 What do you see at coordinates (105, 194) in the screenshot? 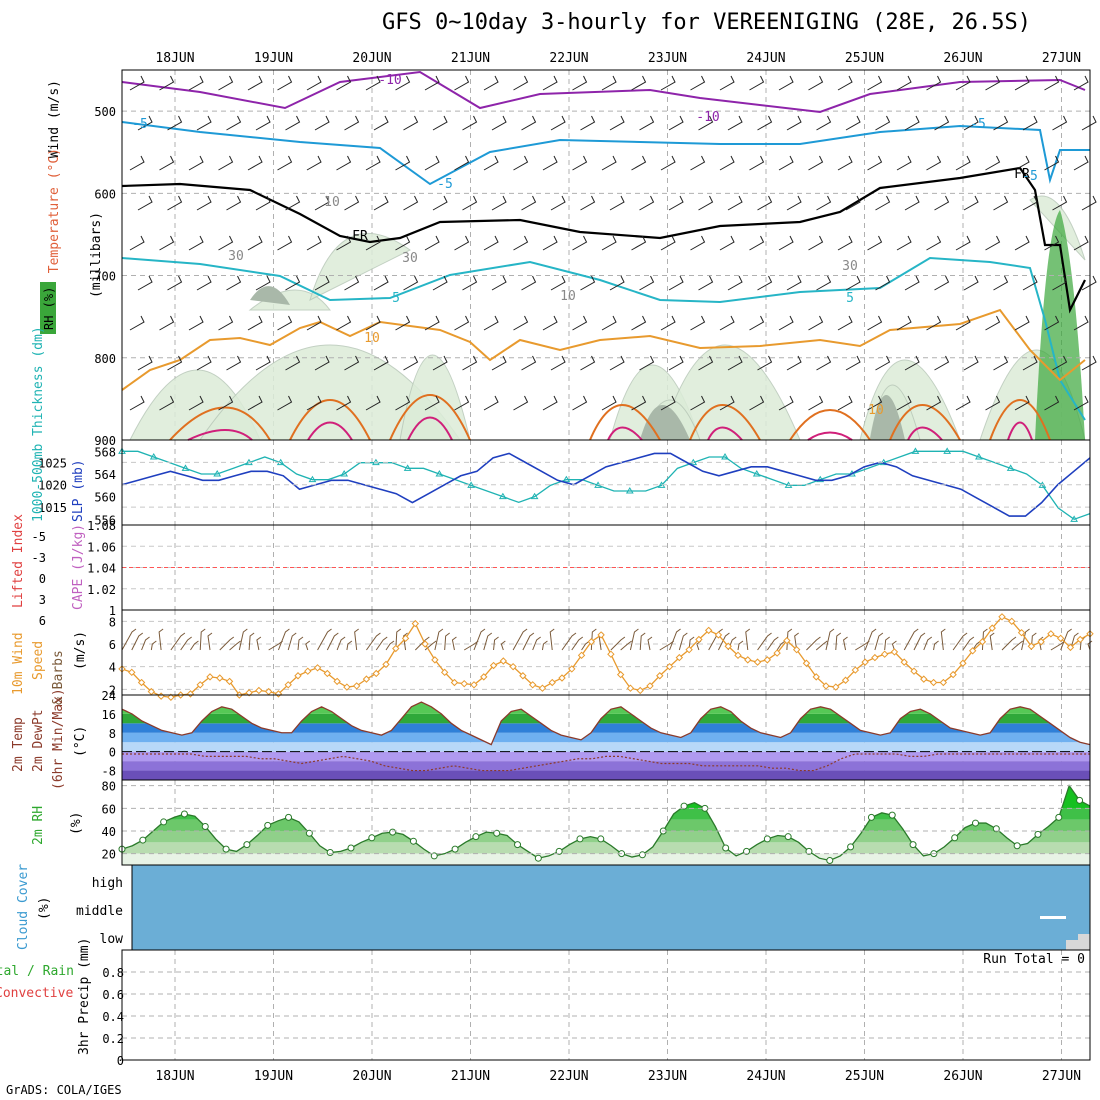
I see `y-tick-upper-air-600: 600` at bounding box center [105, 194].